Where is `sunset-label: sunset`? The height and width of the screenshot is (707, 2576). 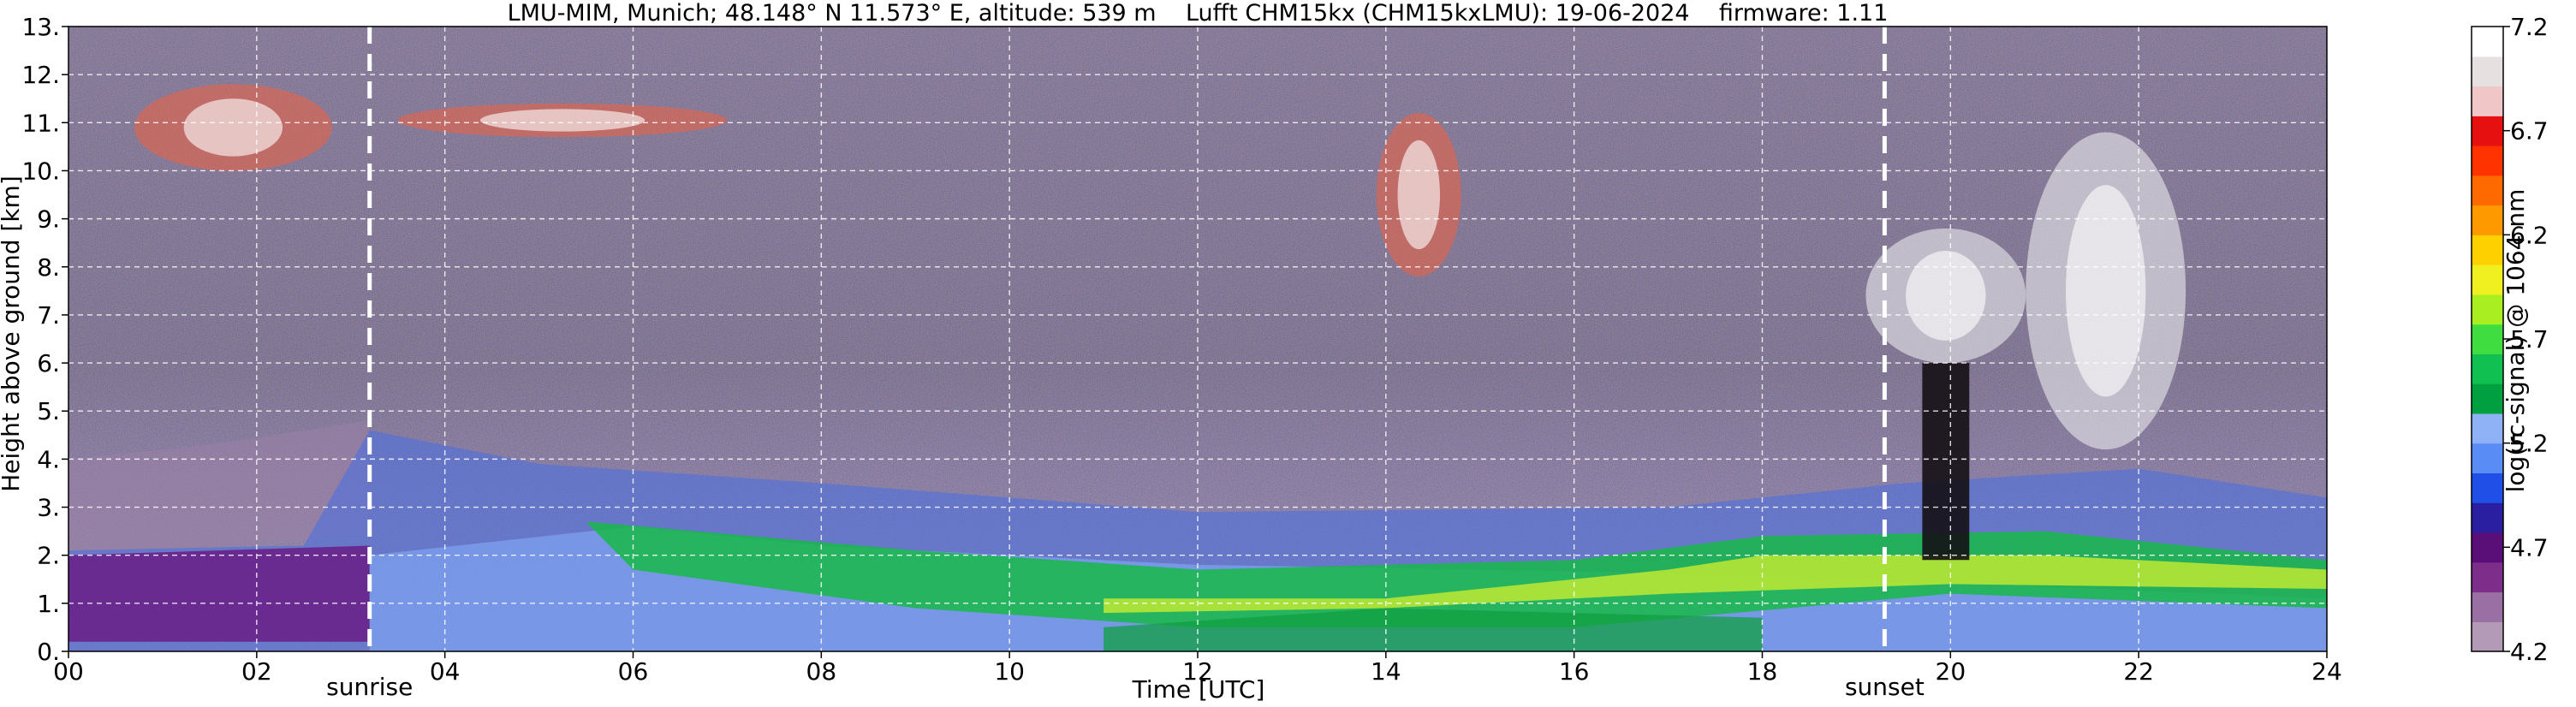 sunset-label: sunset is located at coordinates (1885, 687).